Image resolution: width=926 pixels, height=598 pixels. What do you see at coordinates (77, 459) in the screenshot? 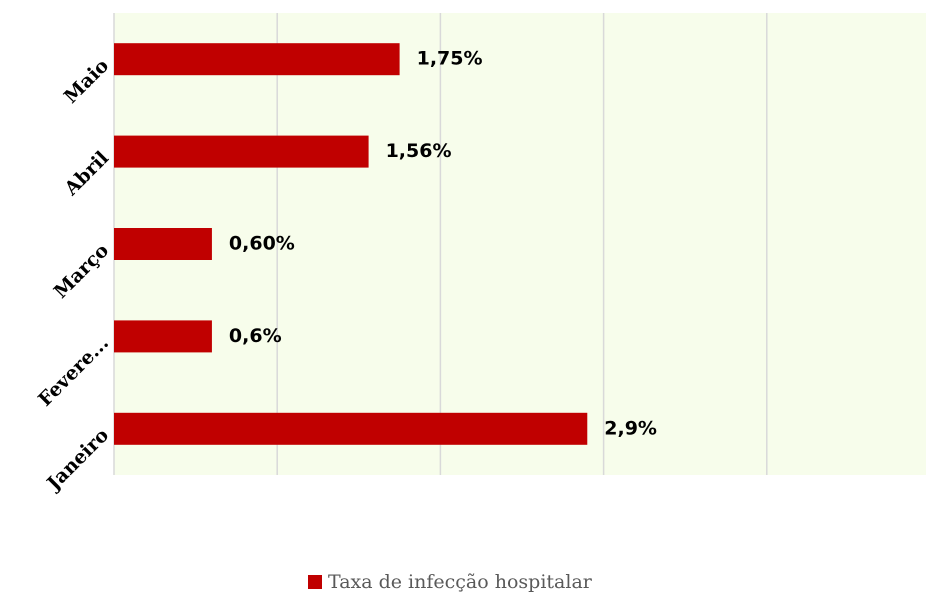
I see `y-tick-label: Janeiro` at bounding box center [77, 459].